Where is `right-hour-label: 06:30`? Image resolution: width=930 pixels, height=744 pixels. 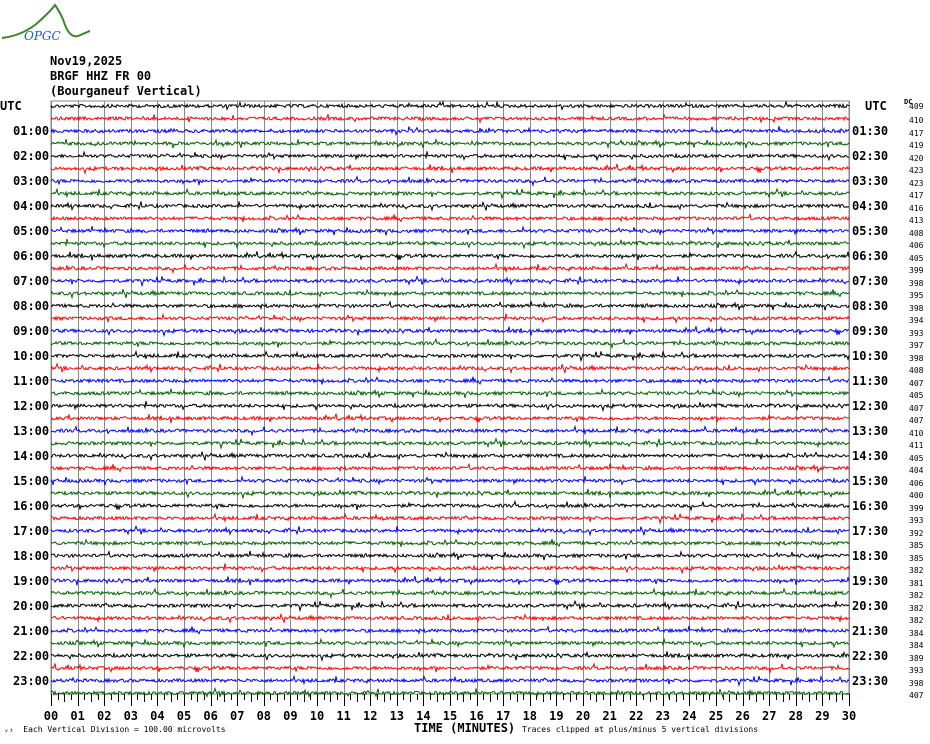
right-hour-label: 06:30 is located at coordinates (870, 255).